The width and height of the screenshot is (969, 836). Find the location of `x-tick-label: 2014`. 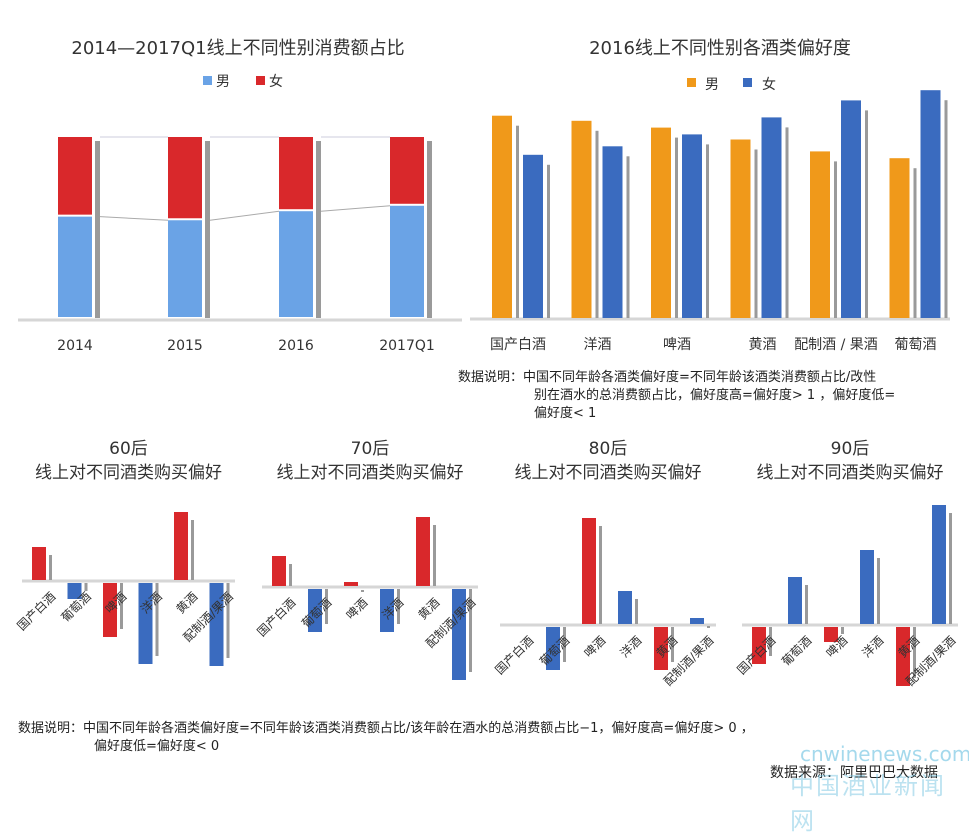

x-tick-label: 2014 is located at coordinates (75, 346).